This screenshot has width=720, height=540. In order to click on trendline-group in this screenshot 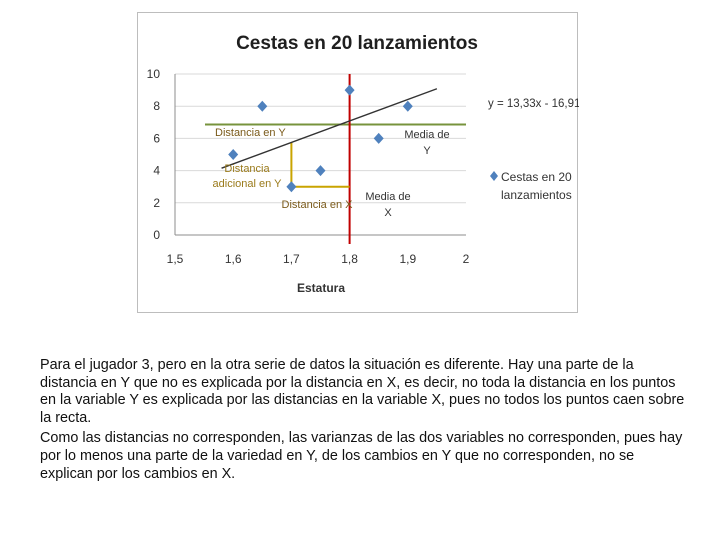, I will do `click(329, 128)`.